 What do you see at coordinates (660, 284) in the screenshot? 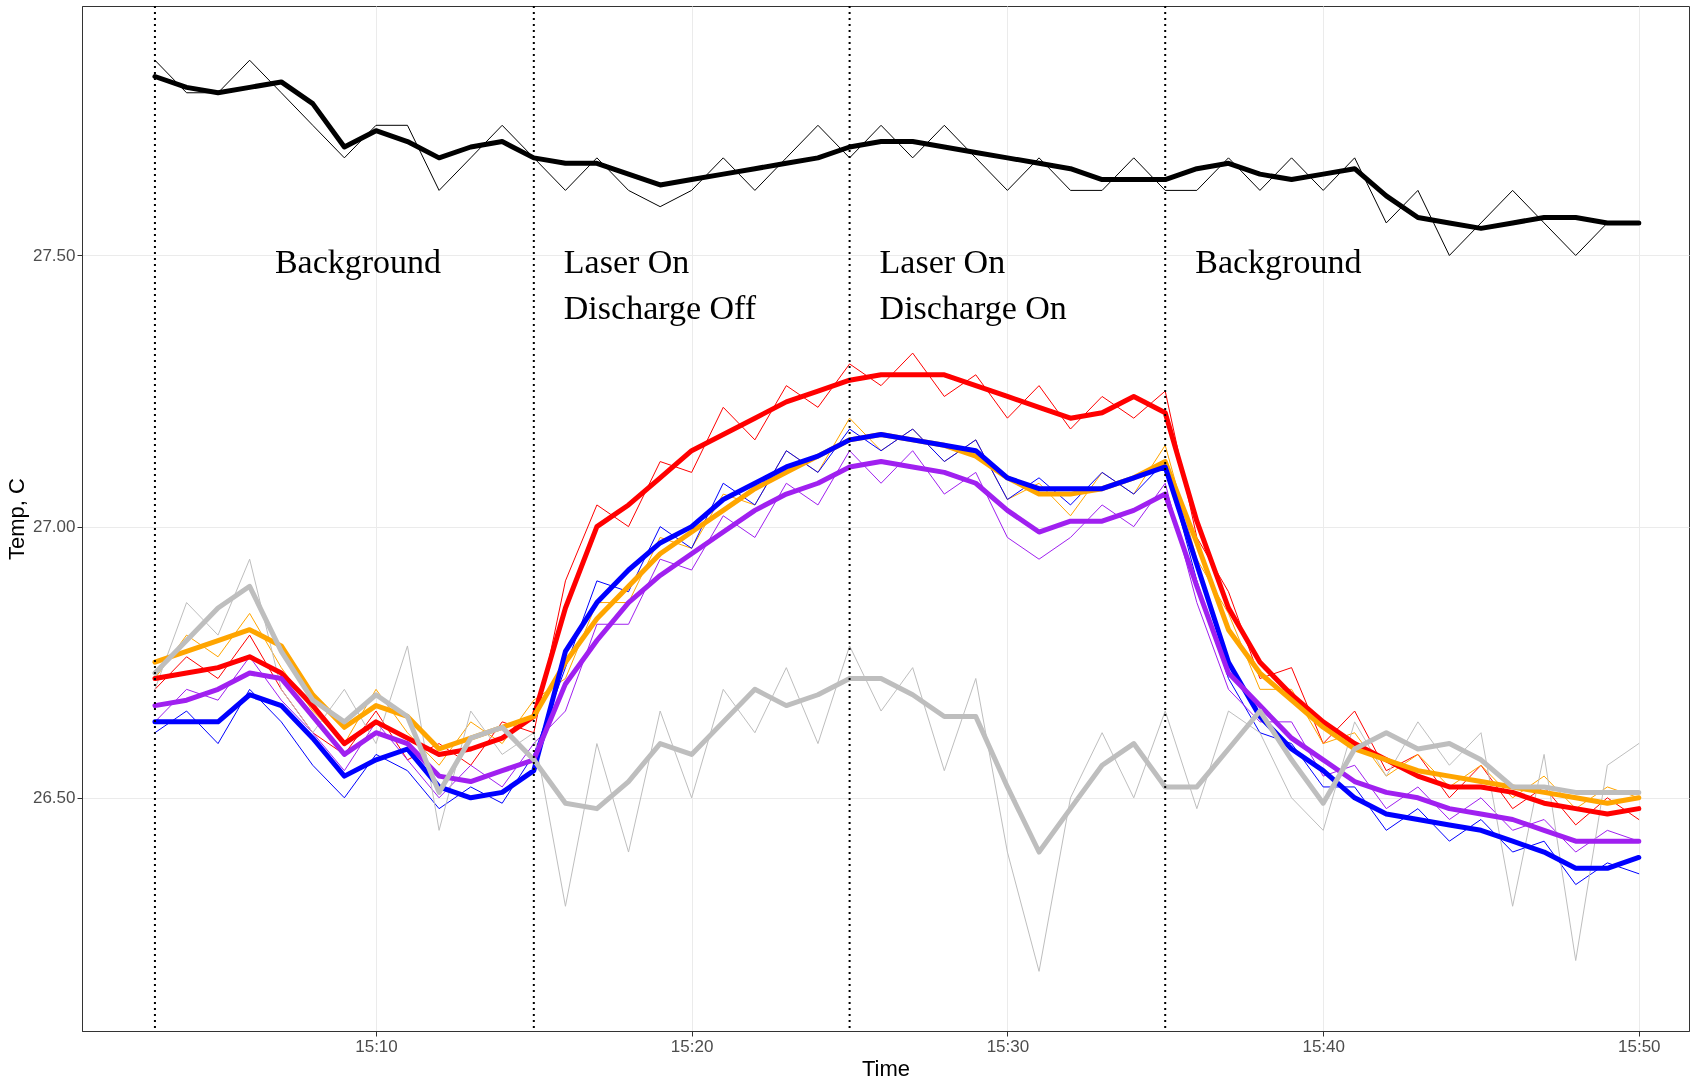
I see `annotation: Laser On Discharge Off` at bounding box center [660, 284].